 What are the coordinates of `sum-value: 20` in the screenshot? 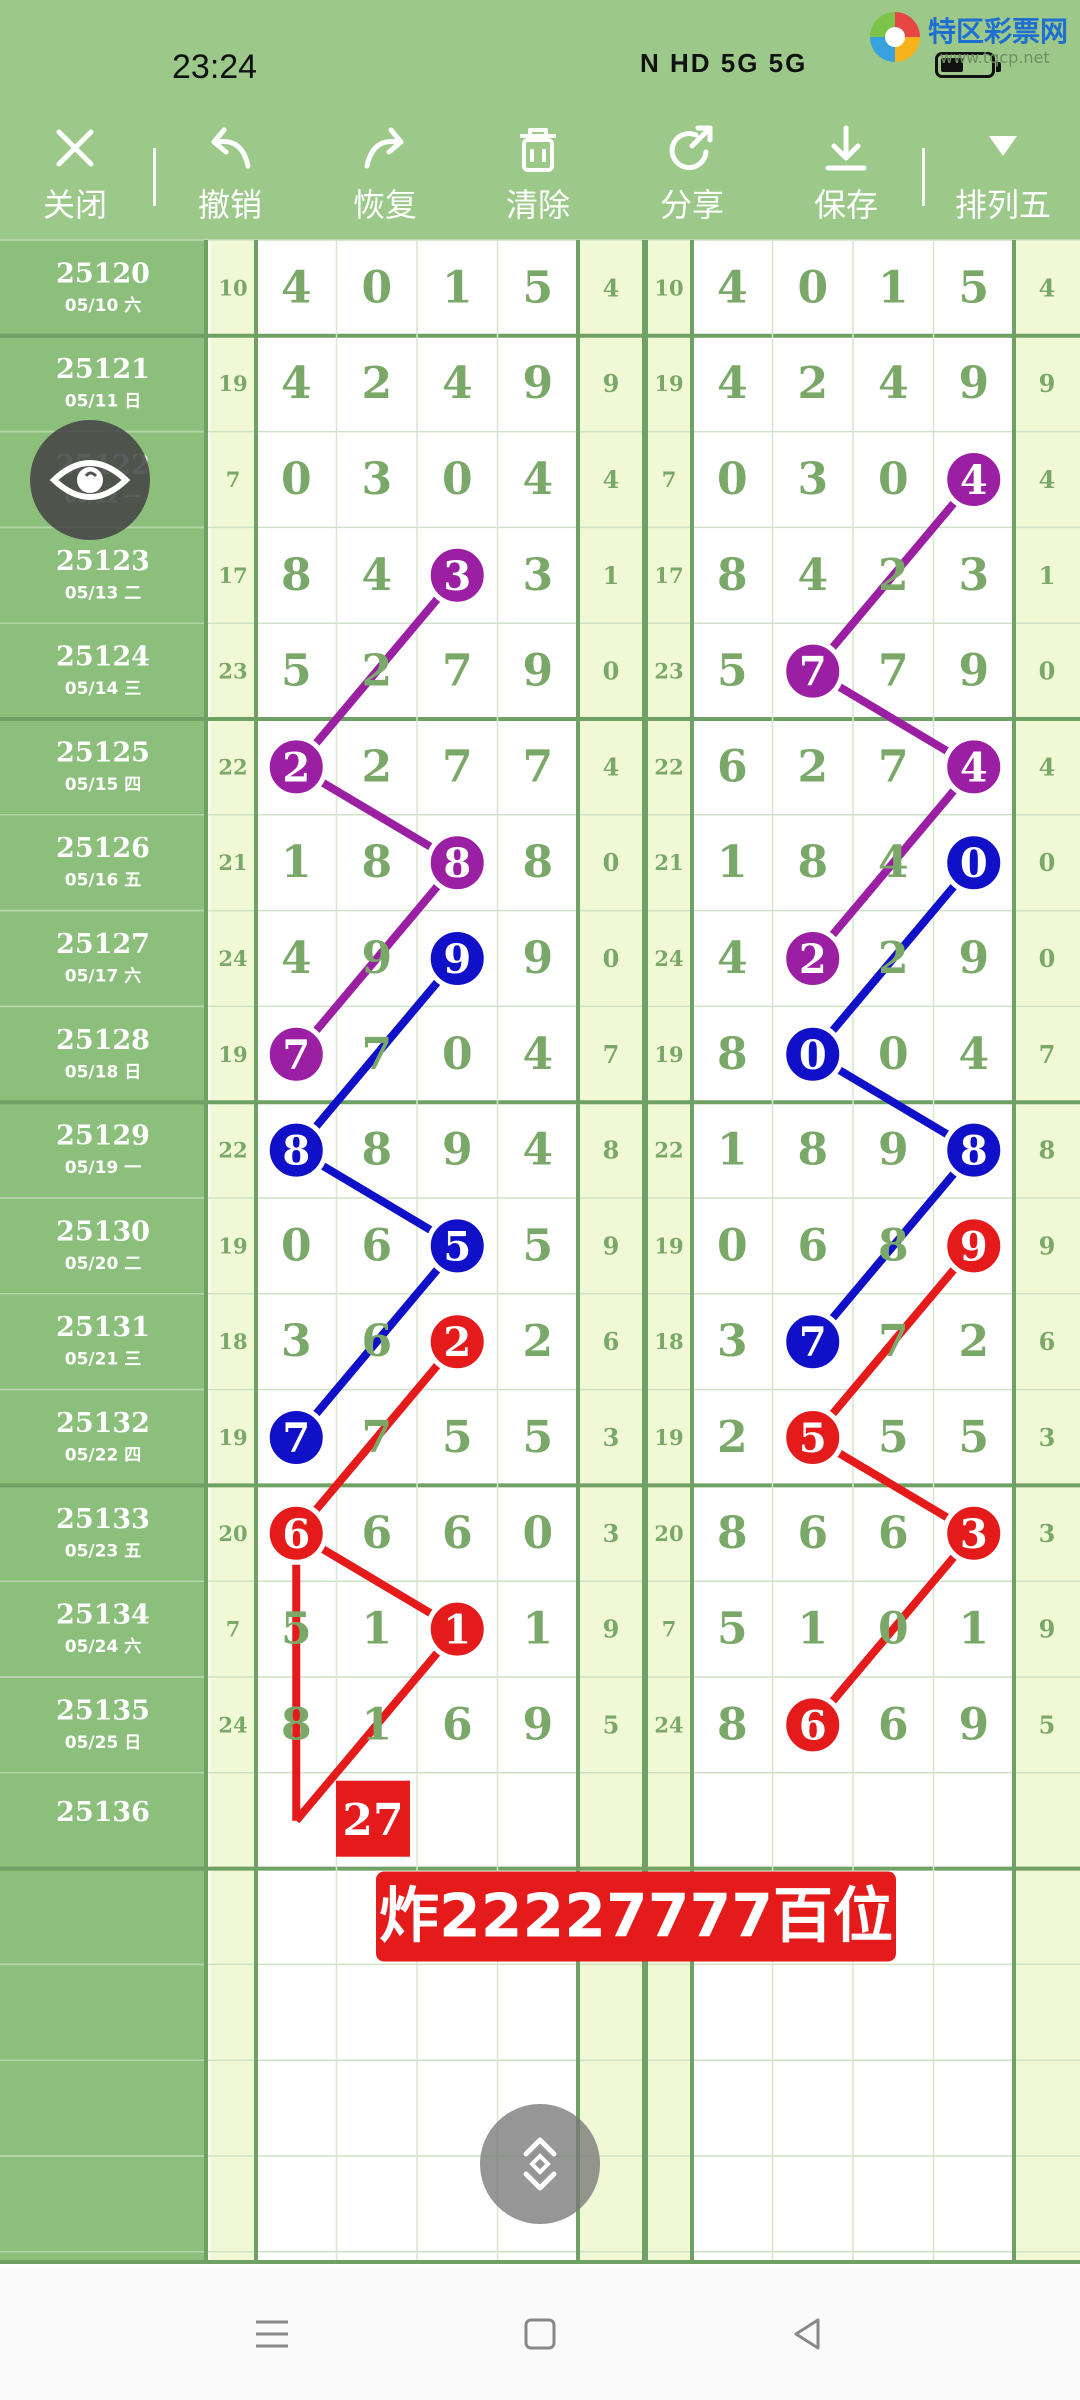 It's located at (668, 1533).